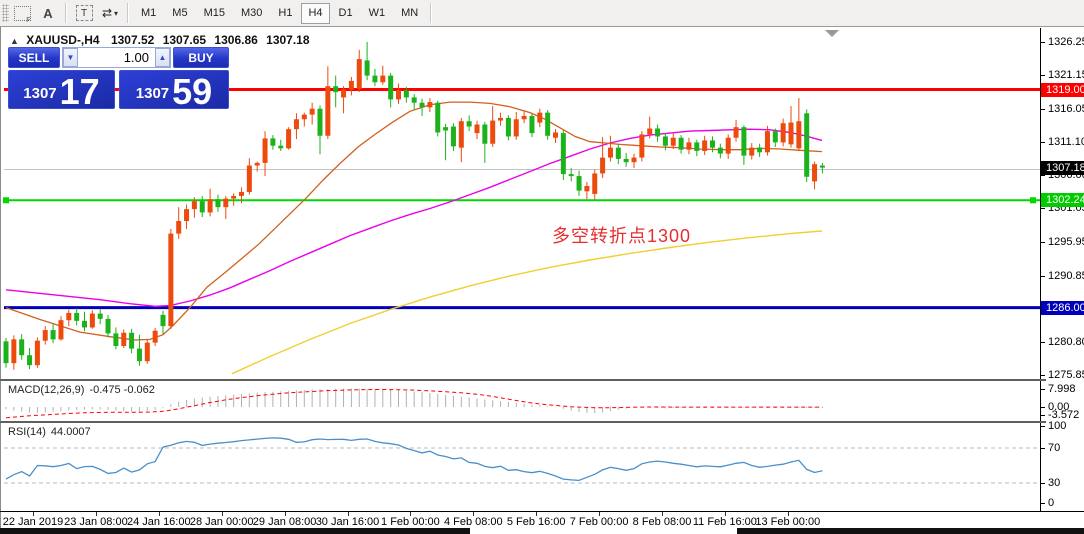  I want to click on timeframe-button-mn: MN, so click(410, 13).